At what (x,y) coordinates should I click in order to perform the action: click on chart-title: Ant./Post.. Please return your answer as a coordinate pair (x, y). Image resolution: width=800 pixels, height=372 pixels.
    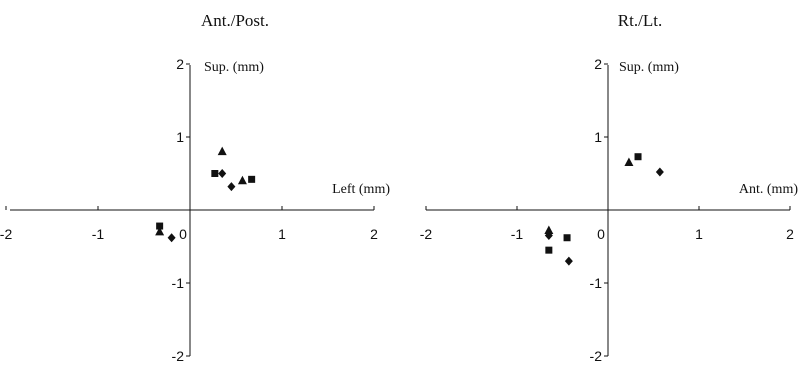
    Looking at the image, I should click on (235, 20).